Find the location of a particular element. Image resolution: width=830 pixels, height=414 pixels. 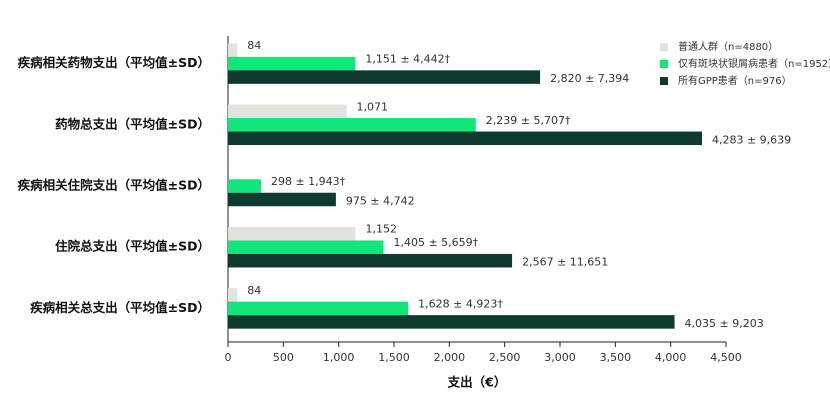

value-label: 4,283 ± 9,639 is located at coordinates (751, 139).